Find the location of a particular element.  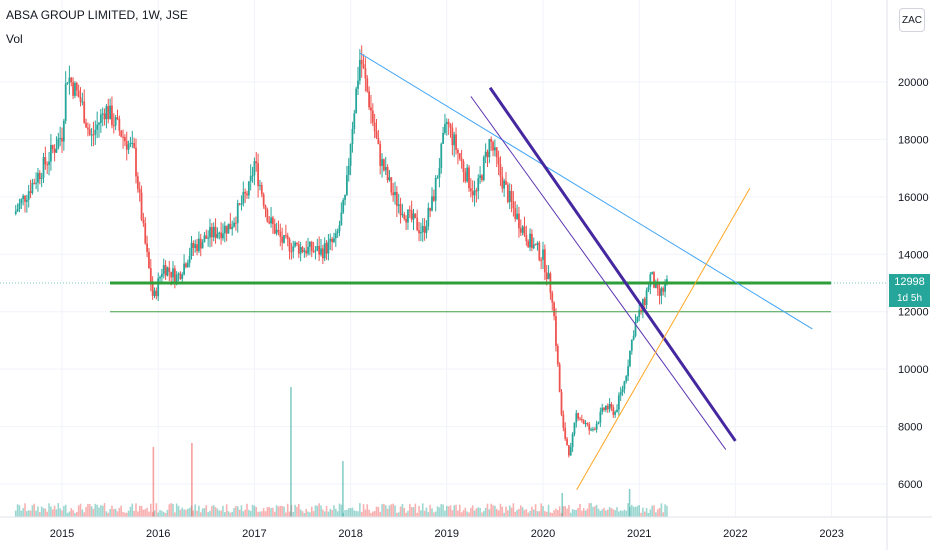

volume-indicator-label: Vol is located at coordinates (14, 39).